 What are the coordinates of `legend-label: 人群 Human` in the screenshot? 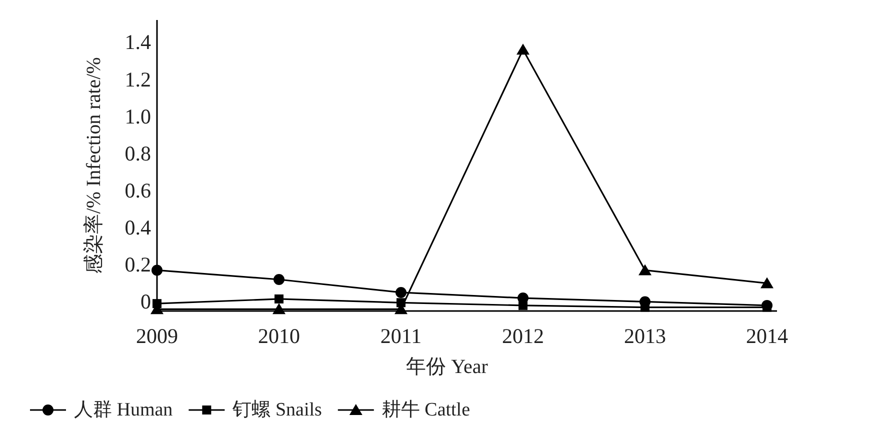 It's located at (124, 410).